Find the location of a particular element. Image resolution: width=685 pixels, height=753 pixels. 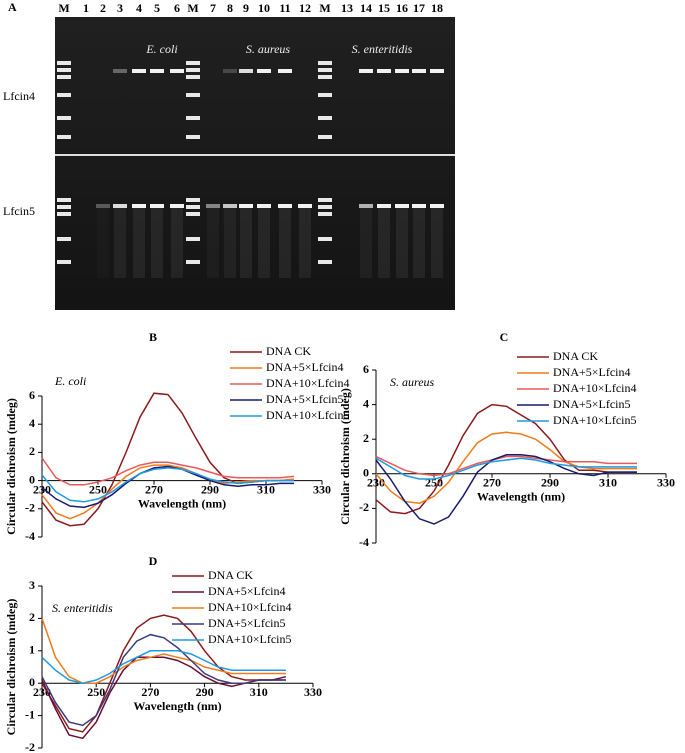

annotation: S. aureus is located at coordinates (412, 382).